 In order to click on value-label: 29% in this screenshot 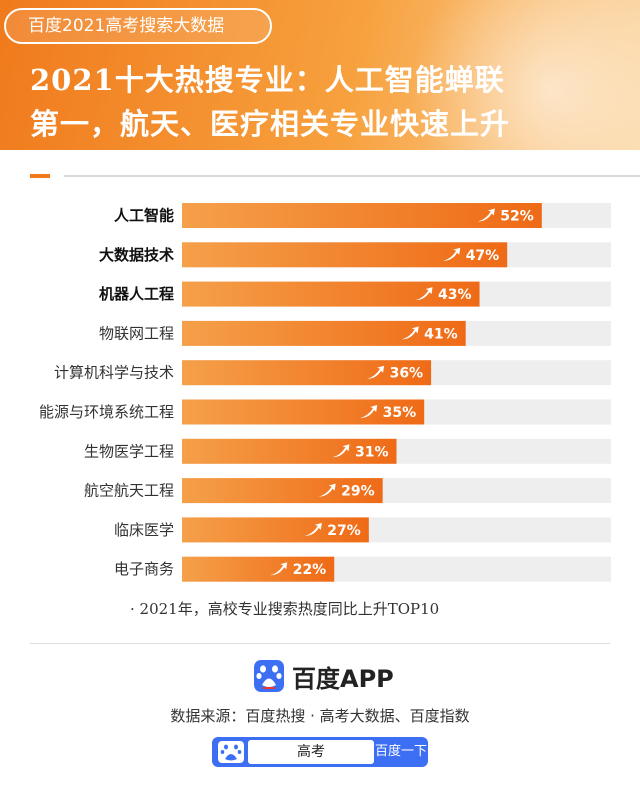, I will do `click(358, 492)`.